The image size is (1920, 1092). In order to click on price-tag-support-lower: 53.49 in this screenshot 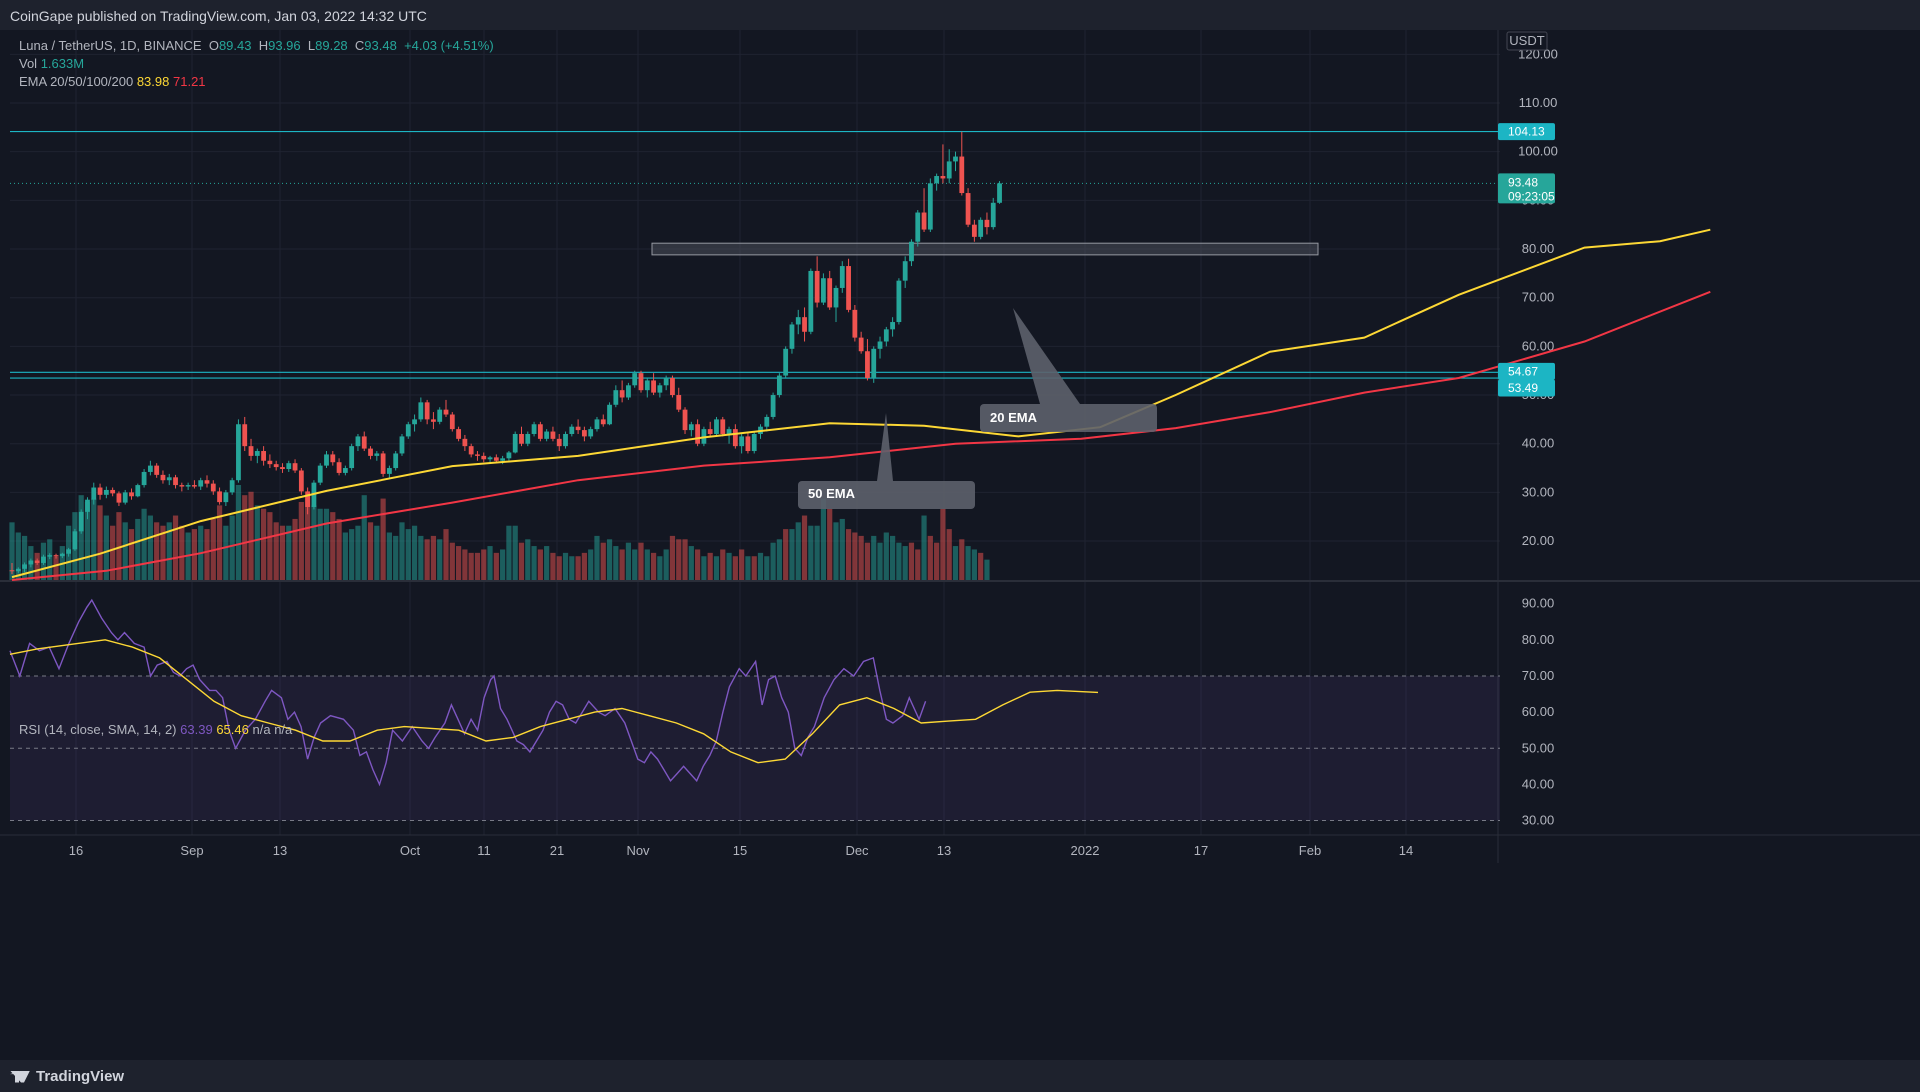, I will do `click(1523, 388)`.